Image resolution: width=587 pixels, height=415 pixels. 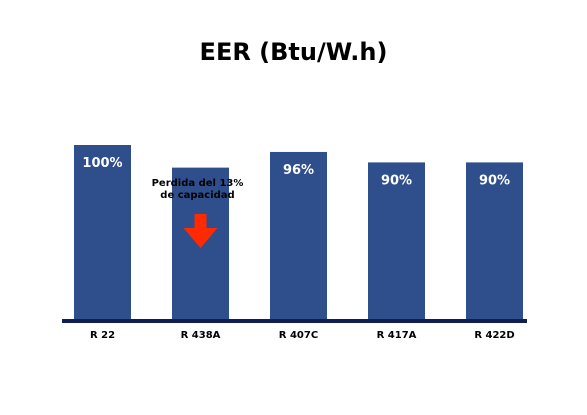 I want to click on annotation-text: Perdida del 13%, so click(x=198, y=183).